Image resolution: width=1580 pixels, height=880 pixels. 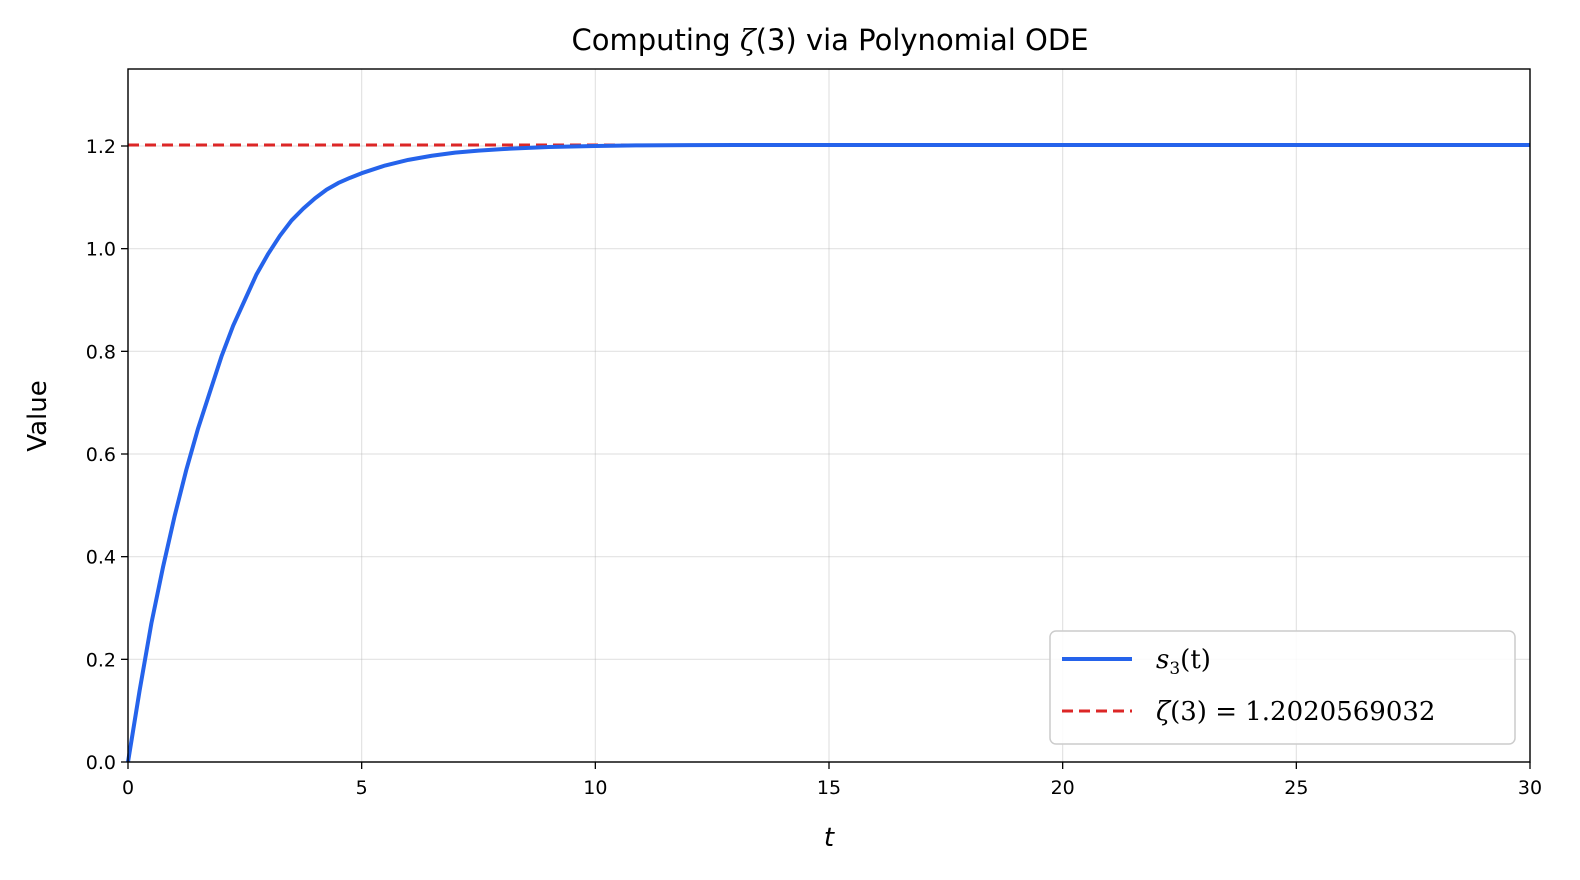 I want to click on x-tick-label-0: 0, so click(x=128, y=788).